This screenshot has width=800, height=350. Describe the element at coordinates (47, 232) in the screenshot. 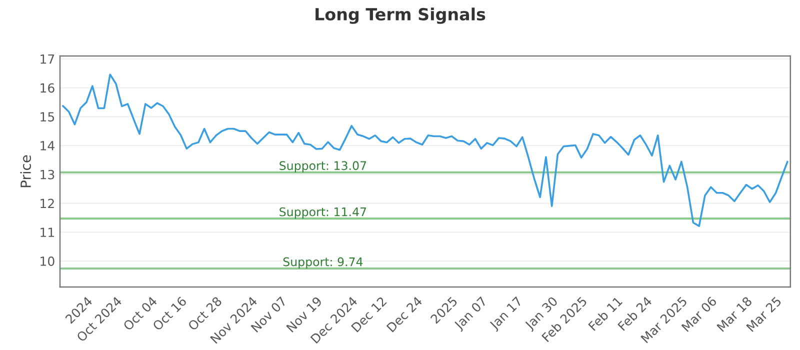

I see `y-tick-label: 11` at that location.